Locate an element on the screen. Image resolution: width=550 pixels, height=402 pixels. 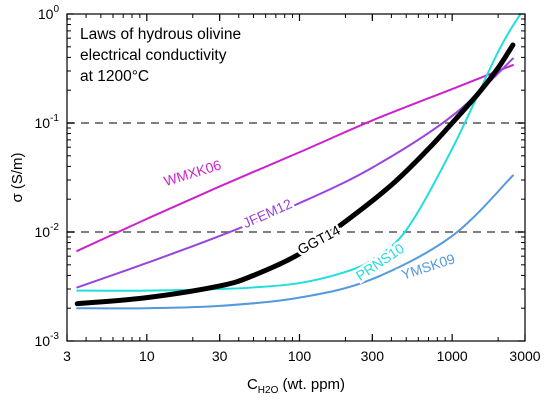
x-axis-label: CH2O (wt. ppm) is located at coordinates (296, 386).